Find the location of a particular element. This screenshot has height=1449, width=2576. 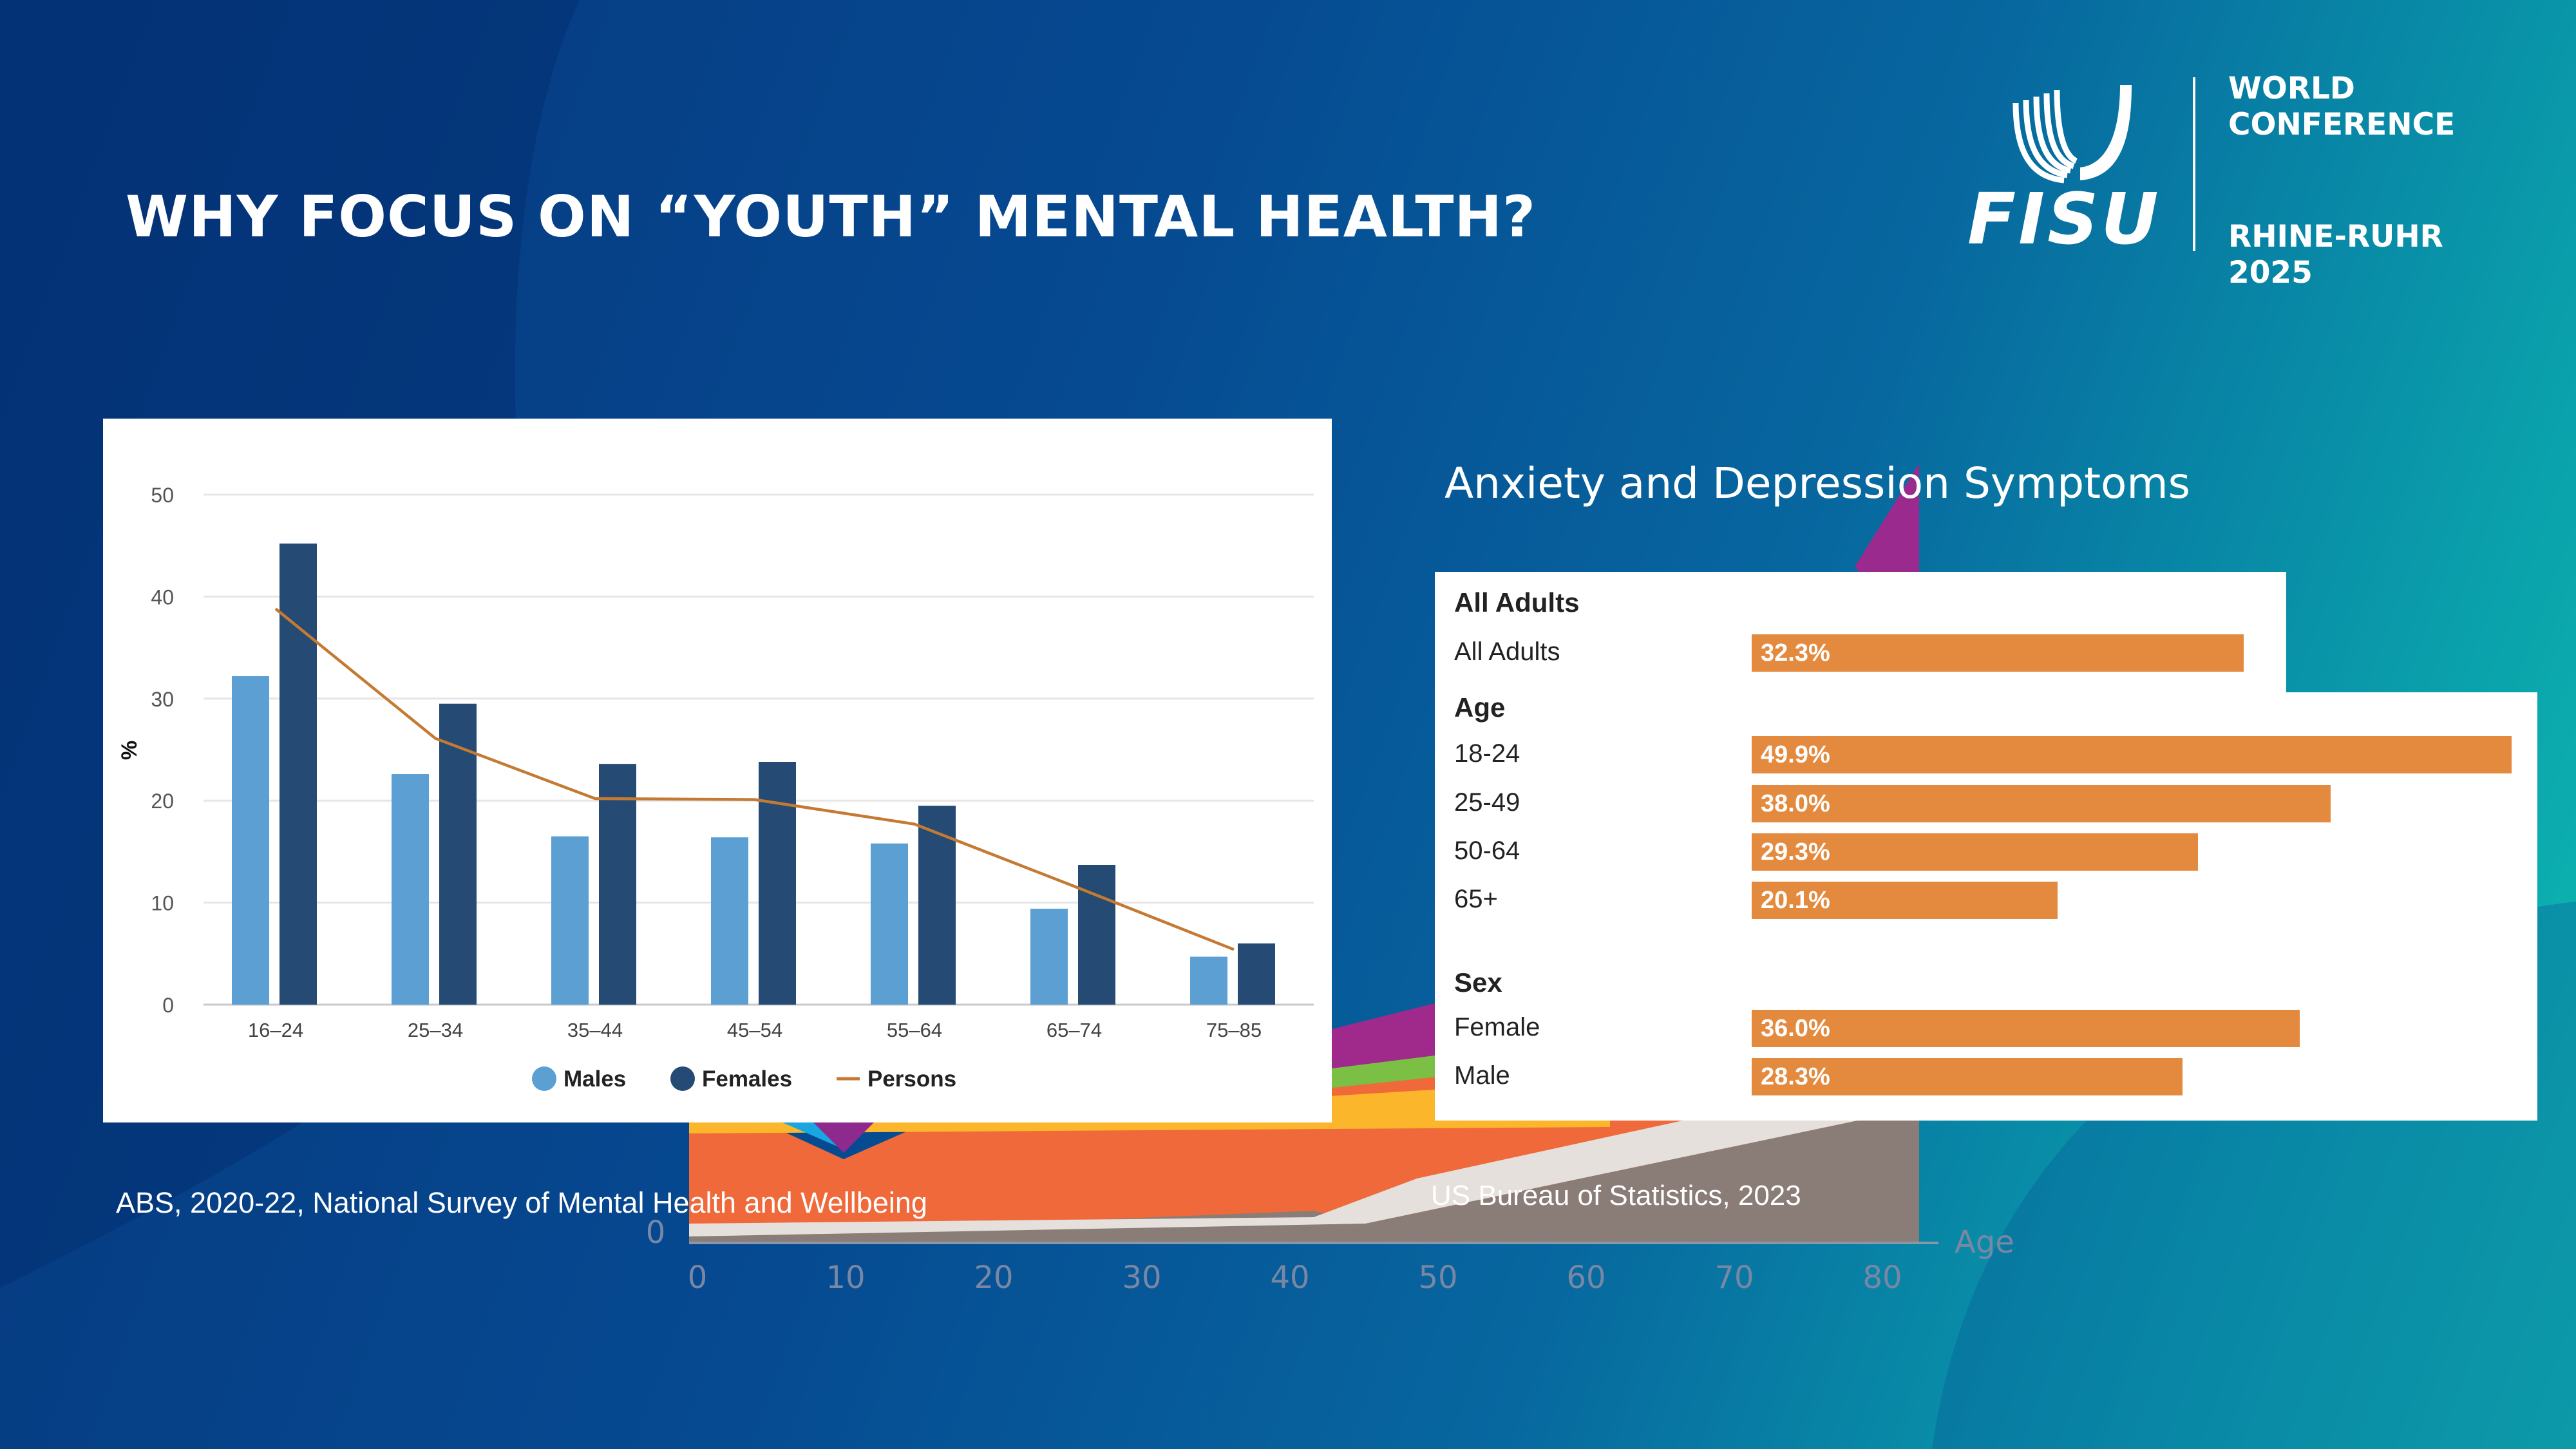

logo-line3: RHINE-RUHR 2025 is located at coordinates (2335, 255).